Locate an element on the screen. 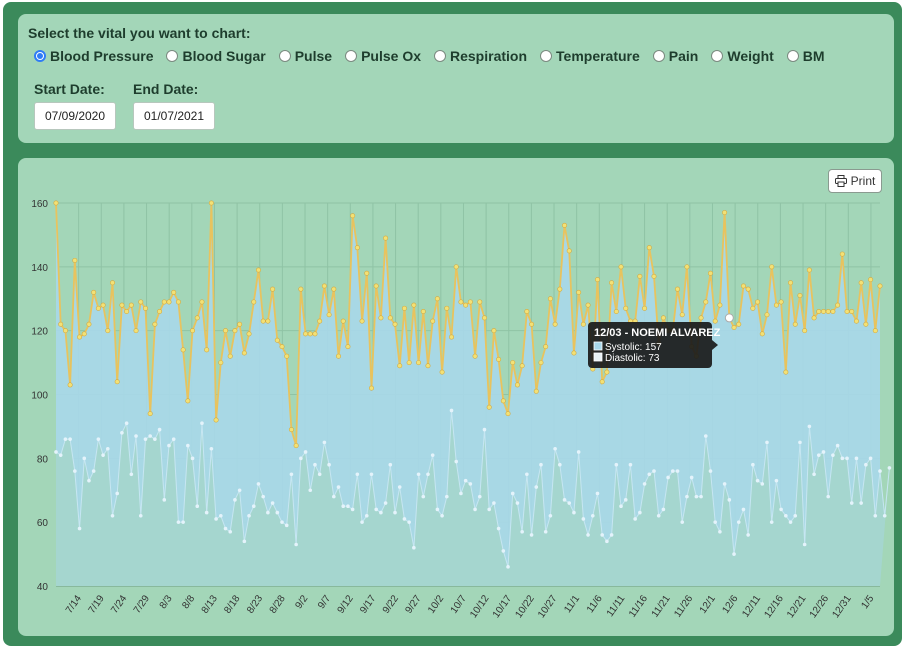 The width and height of the screenshot is (906, 650). x-tick-label: 10/7 is located at coordinates (459, 604).